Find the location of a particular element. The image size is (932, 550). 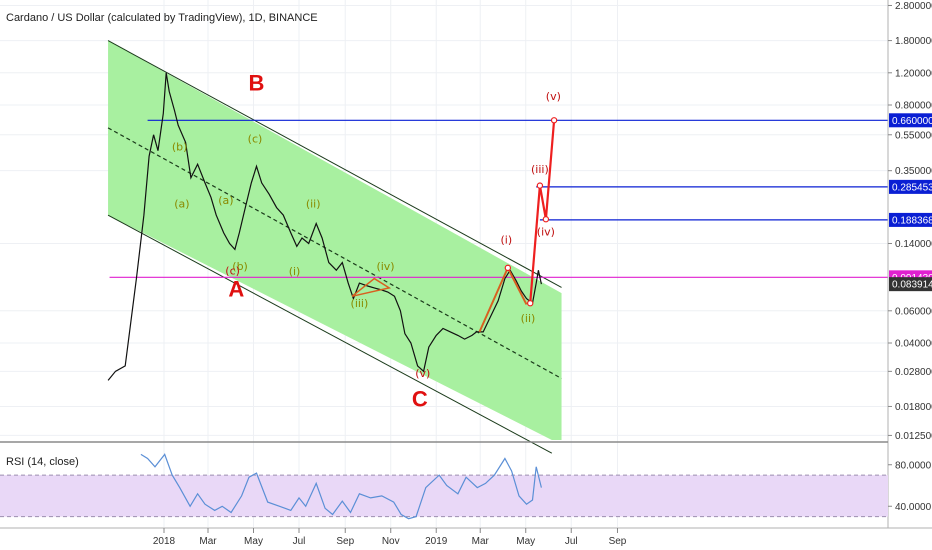

rsi-tick-label: 80.0000 is located at coordinates (913, 465).